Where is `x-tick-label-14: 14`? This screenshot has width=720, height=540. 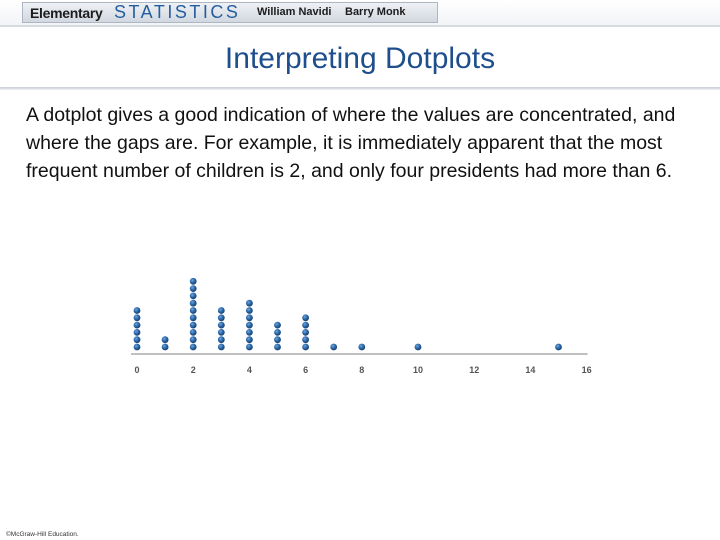
x-tick-label-14: 14 is located at coordinates (530, 370).